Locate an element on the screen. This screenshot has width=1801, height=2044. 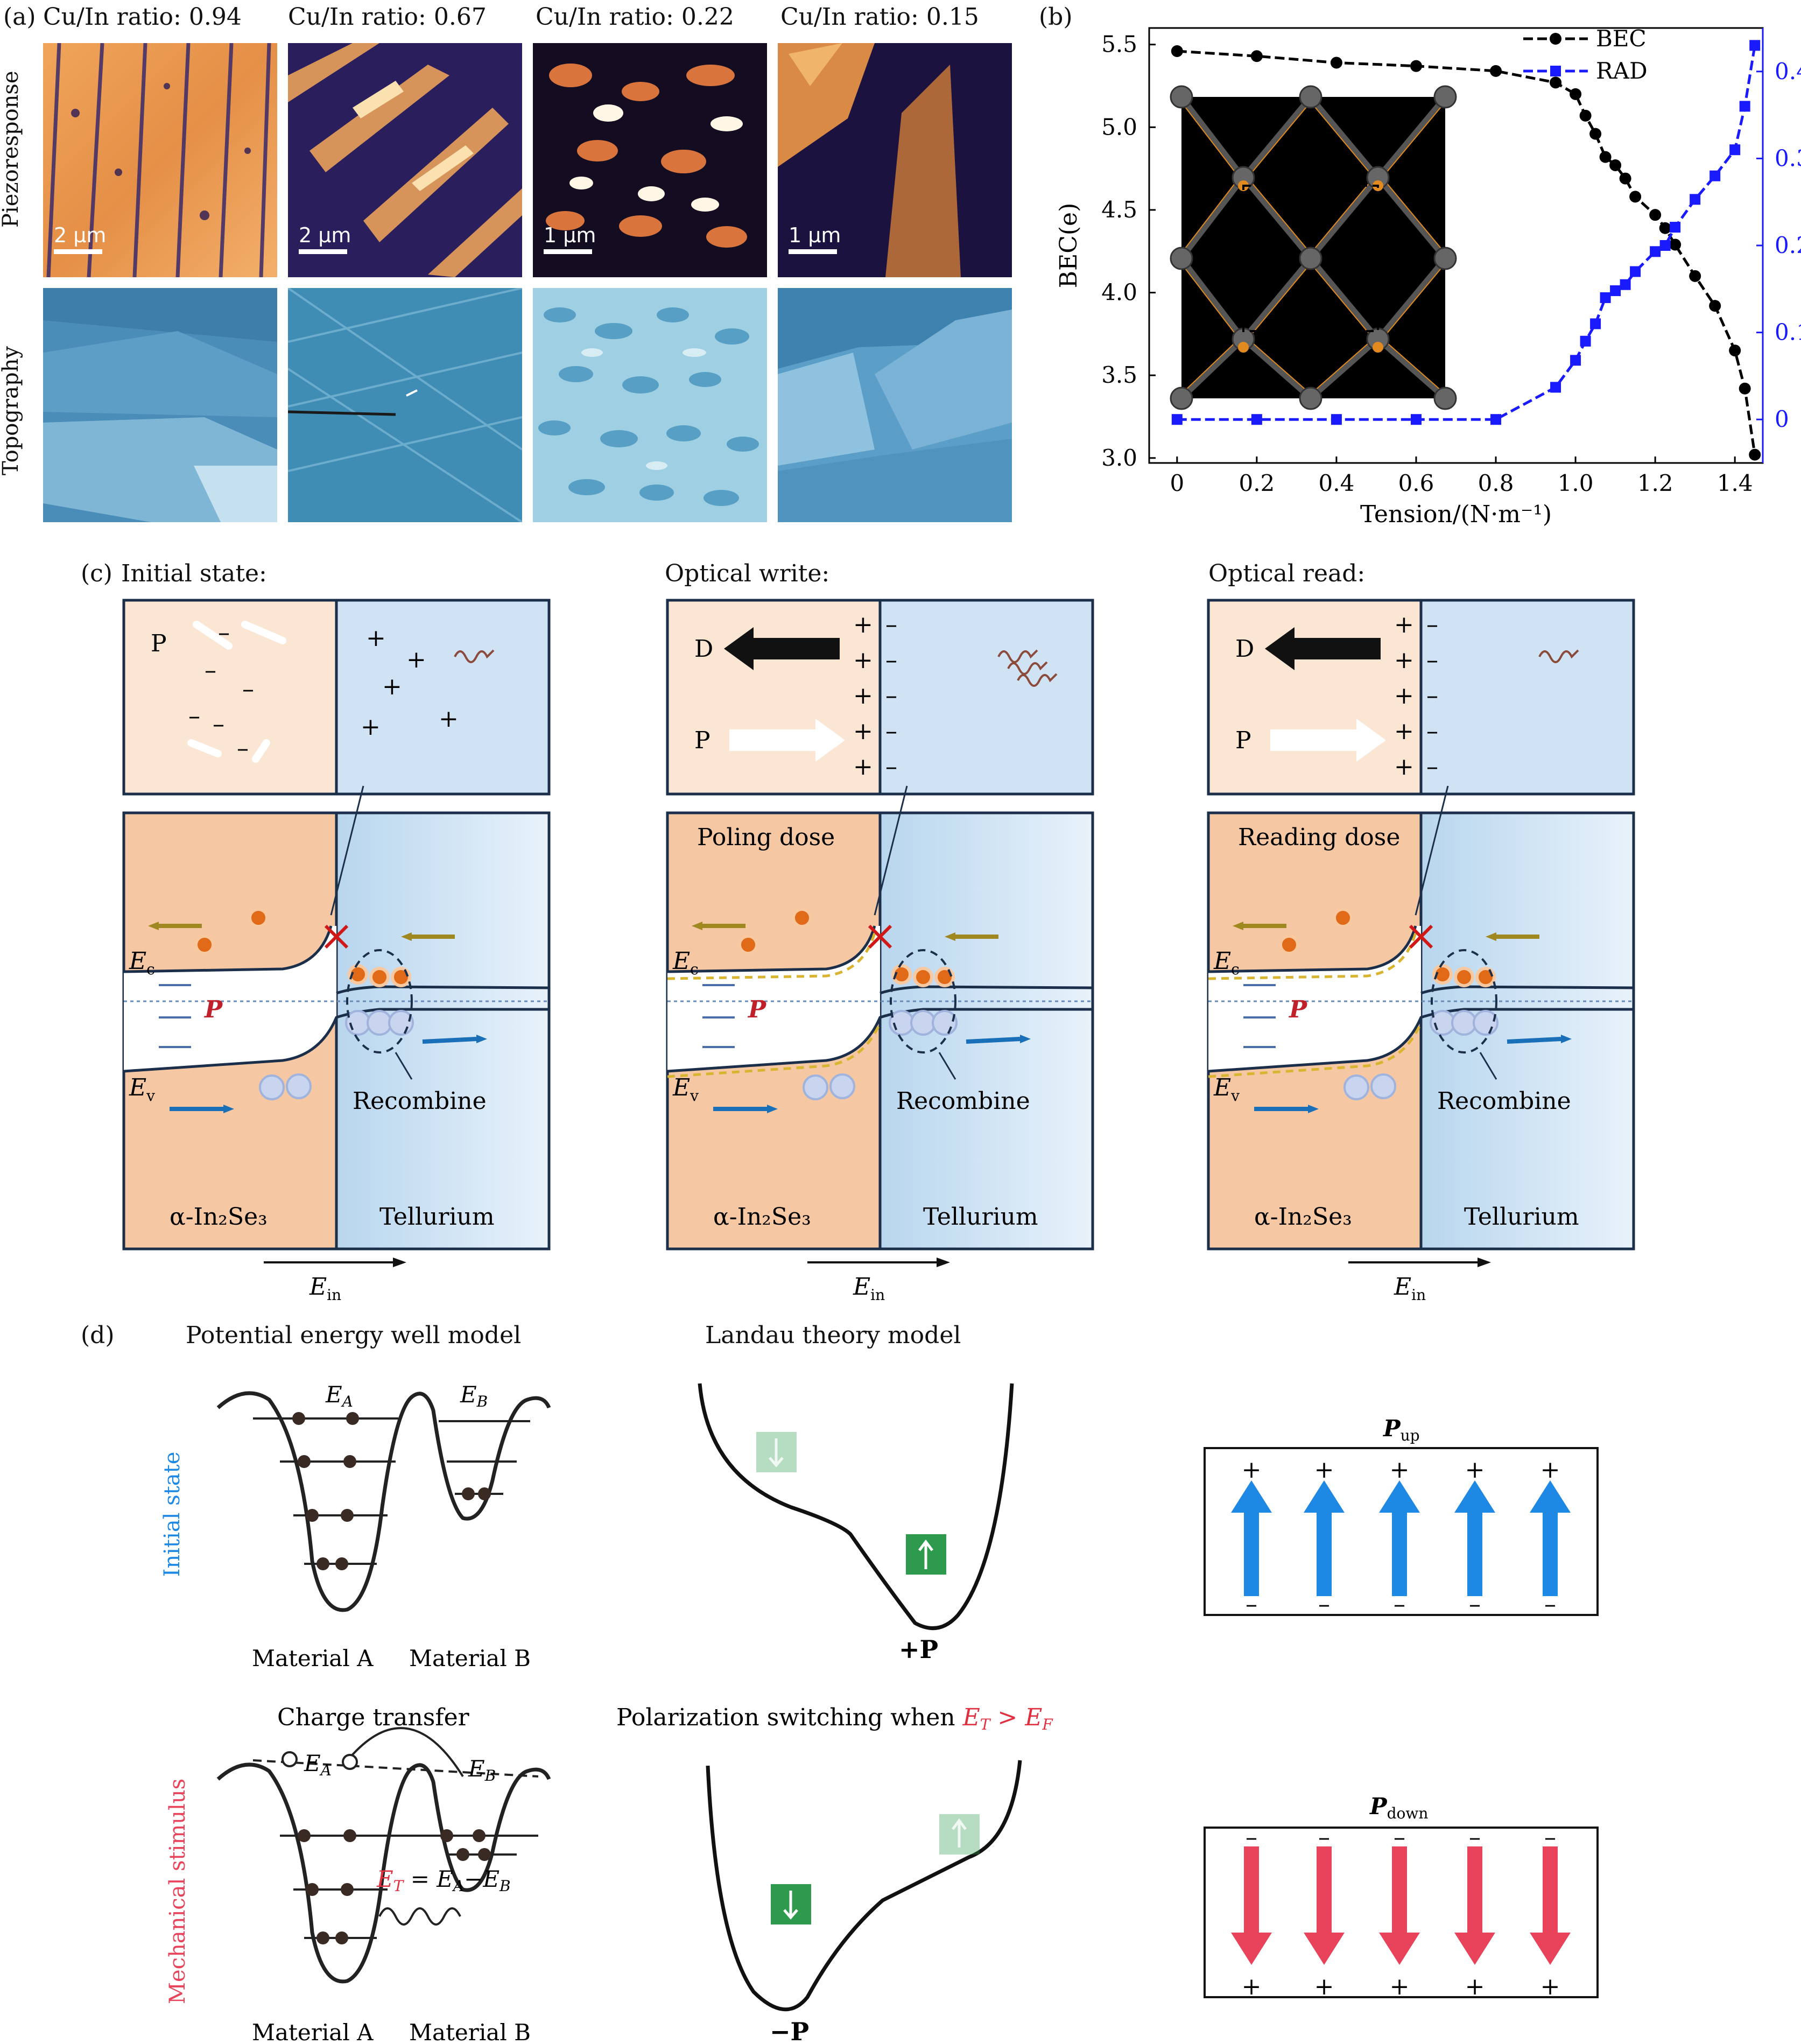
y-right-tick-label: 0 is located at coordinates (1782, 419).